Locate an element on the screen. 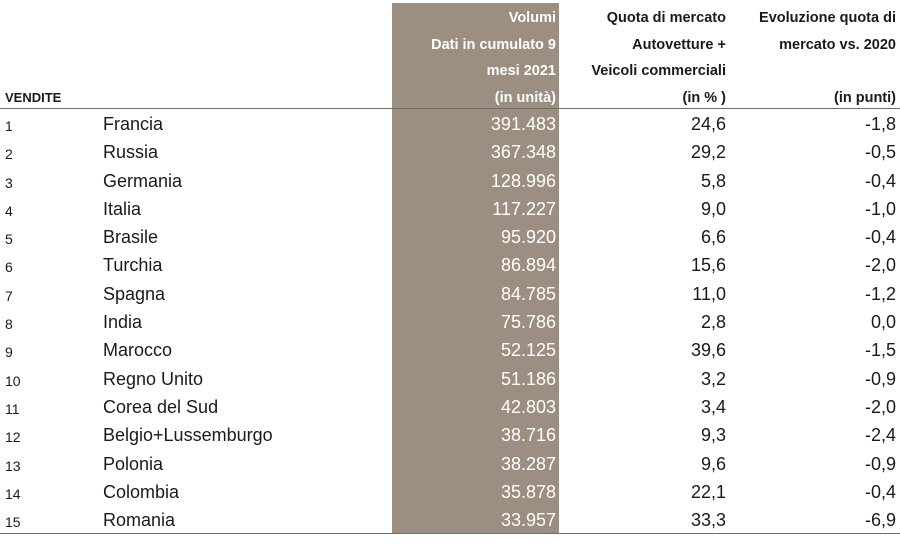 The image size is (900, 546). country-cell: Regno Unito is located at coordinates (153, 378).